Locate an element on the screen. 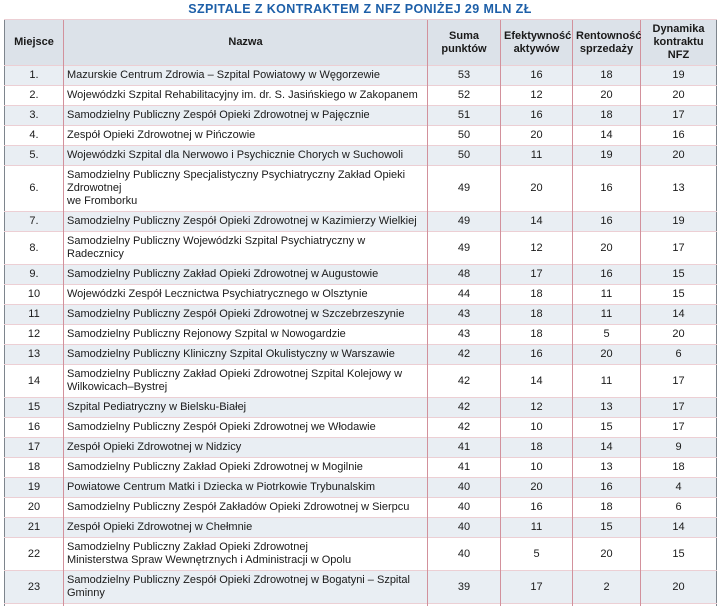  rank-cell: 14 is located at coordinates (34, 381).